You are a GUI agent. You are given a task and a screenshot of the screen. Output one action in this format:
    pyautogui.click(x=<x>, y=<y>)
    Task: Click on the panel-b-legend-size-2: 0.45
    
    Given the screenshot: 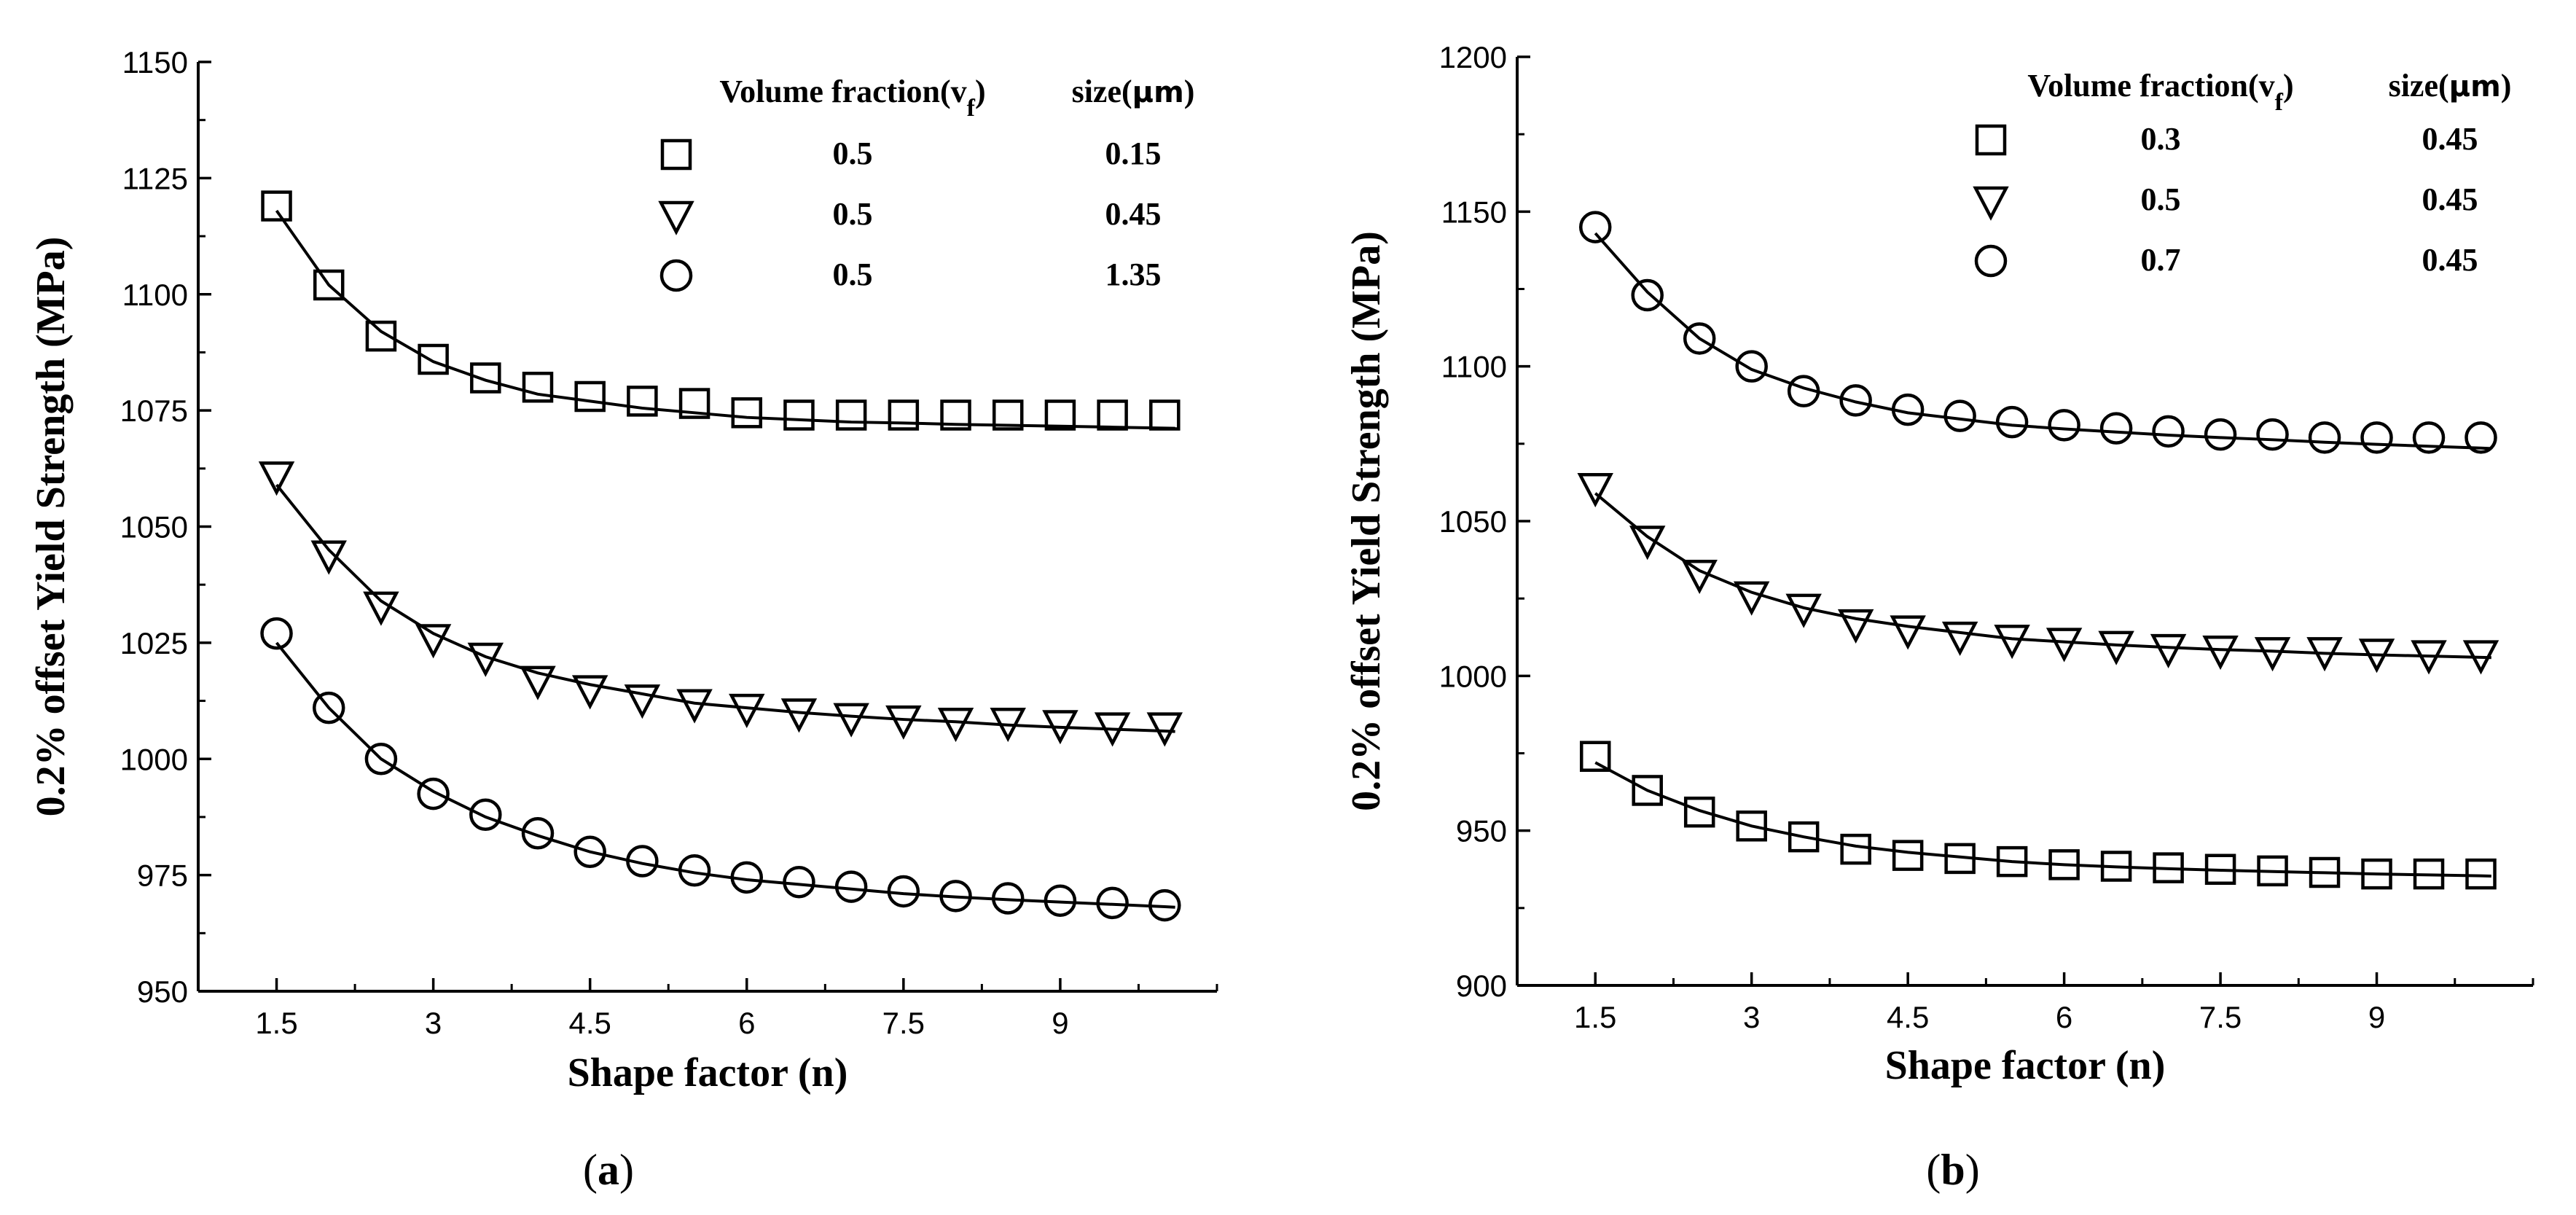 What is the action you would take?
    pyautogui.click(x=2450, y=199)
    